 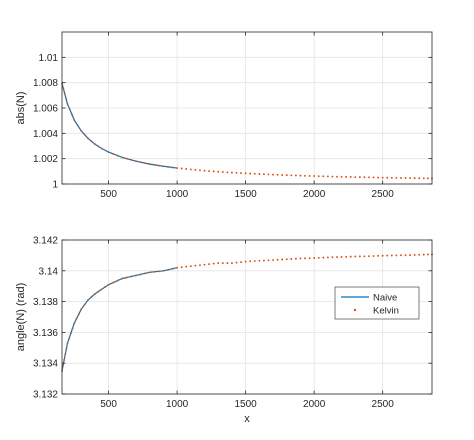 What do you see at coordinates (45, 109) in the screenshot?
I see `y-tick-label: 1.006` at bounding box center [45, 109].